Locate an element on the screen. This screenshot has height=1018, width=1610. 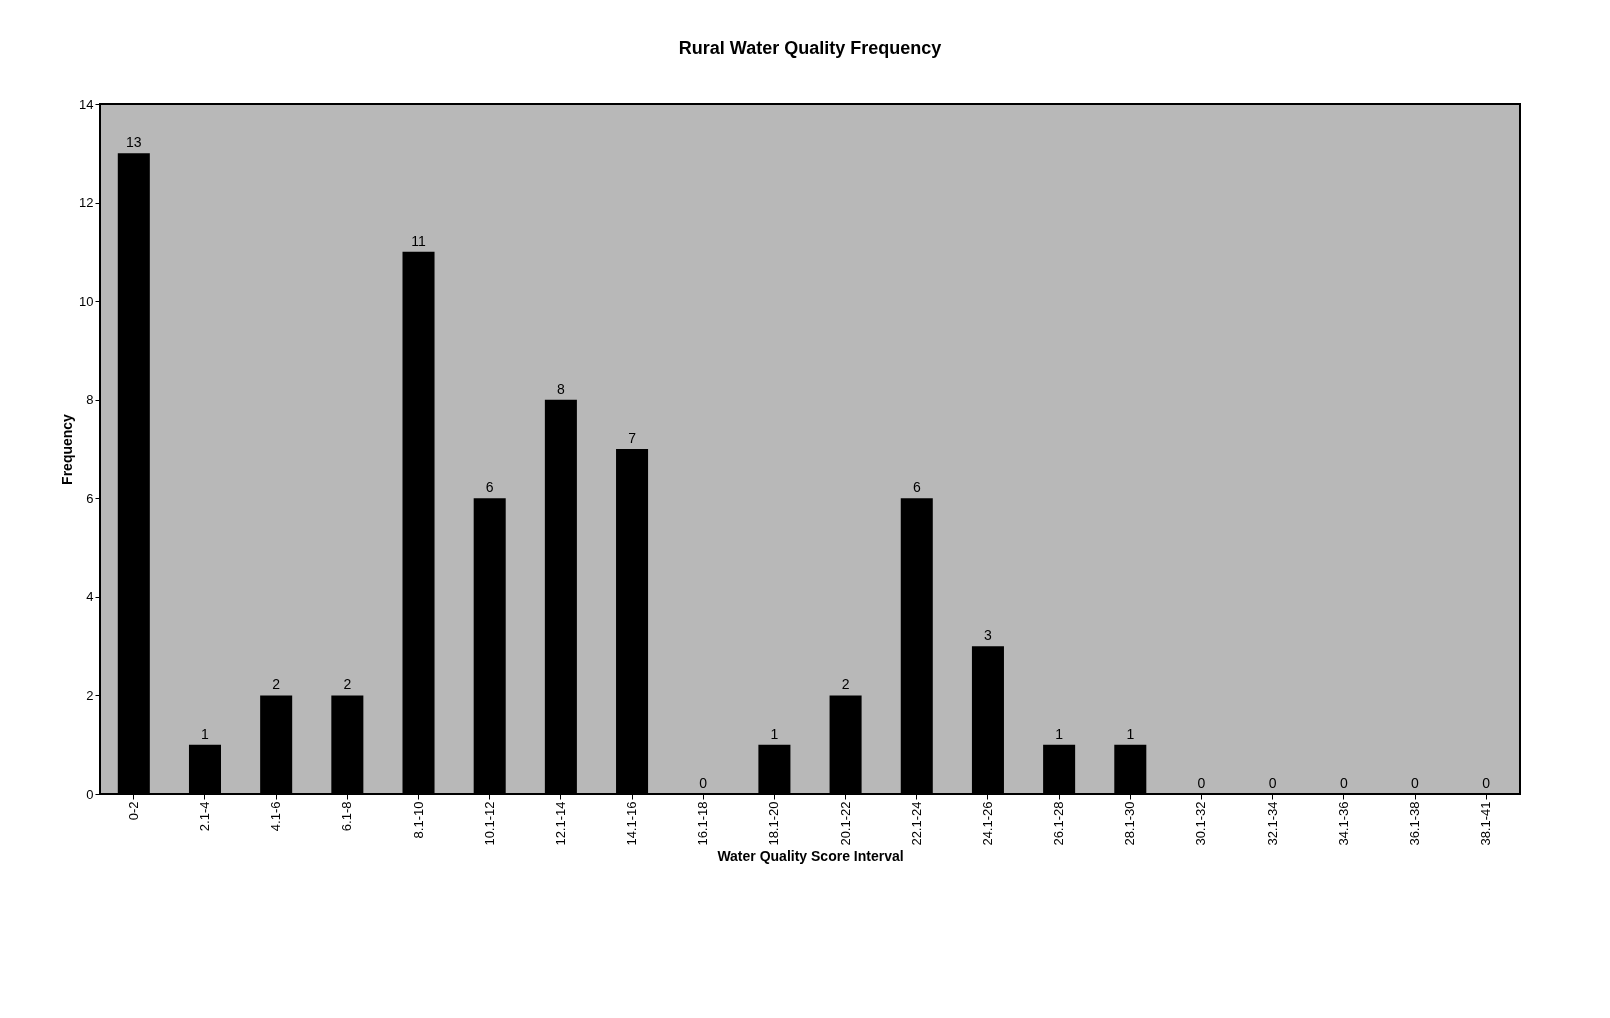
x-tick-label: 34.1-36 is located at coordinates (1343, 823).